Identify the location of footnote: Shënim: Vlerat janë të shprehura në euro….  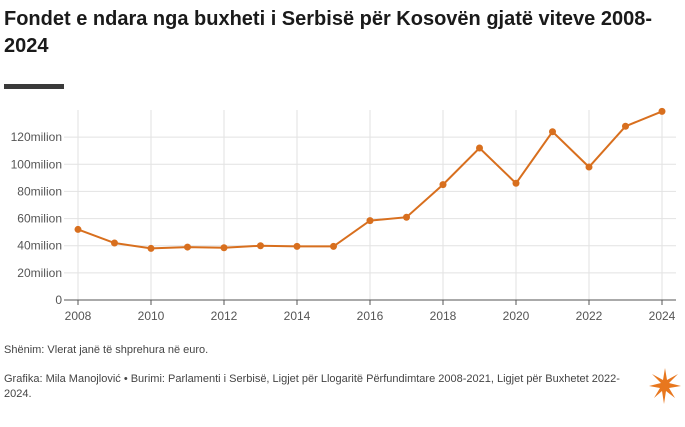
(106, 350).